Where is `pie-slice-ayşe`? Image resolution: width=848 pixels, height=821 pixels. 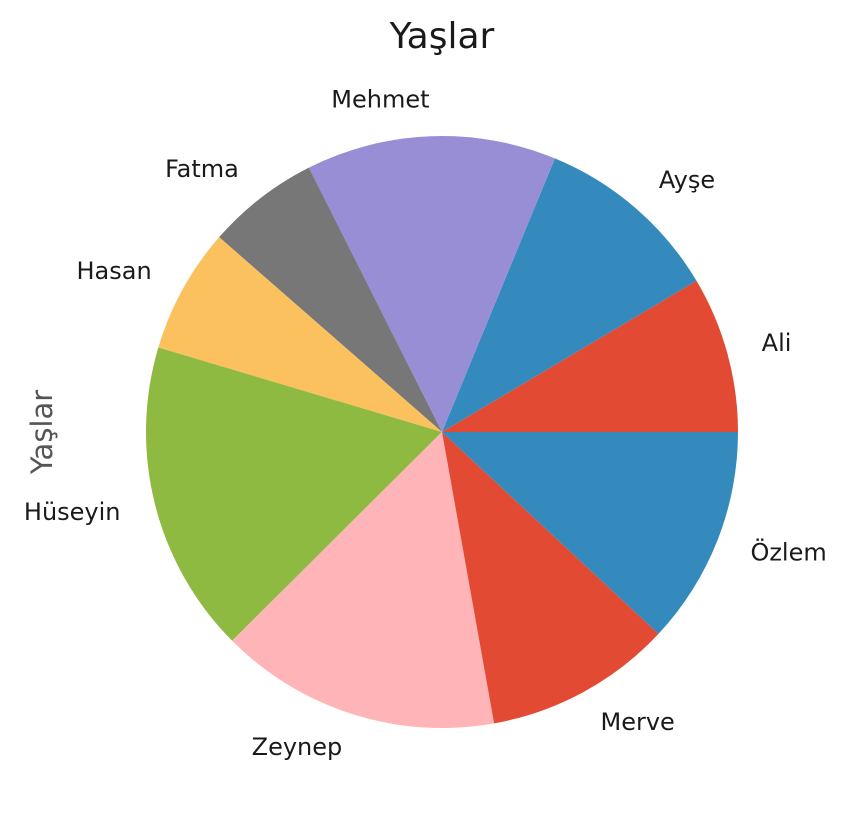 pie-slice-ayşe is located at coordinates (569, 295).